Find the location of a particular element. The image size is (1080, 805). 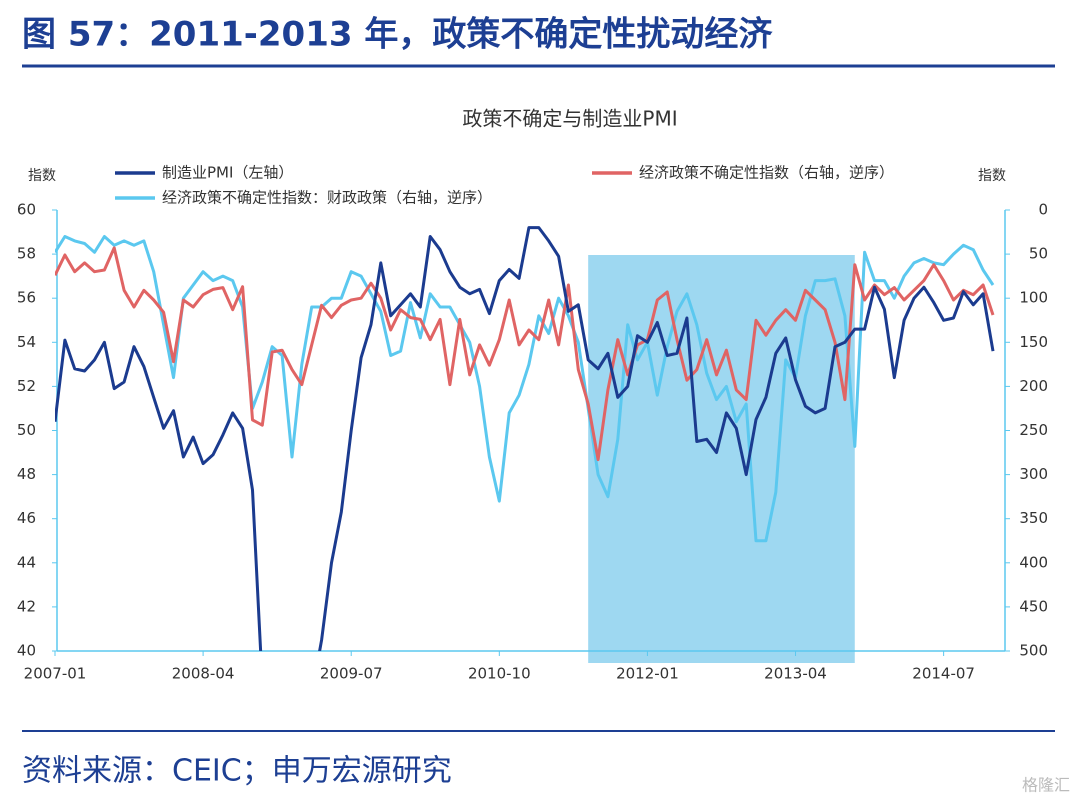

x-tick-label: 2010-10 is located at coordinates (499, 674).